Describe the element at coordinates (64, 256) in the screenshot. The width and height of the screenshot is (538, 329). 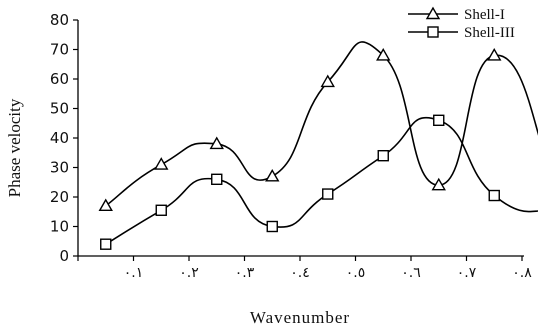
I see `y-tick-label: 0` at that location.